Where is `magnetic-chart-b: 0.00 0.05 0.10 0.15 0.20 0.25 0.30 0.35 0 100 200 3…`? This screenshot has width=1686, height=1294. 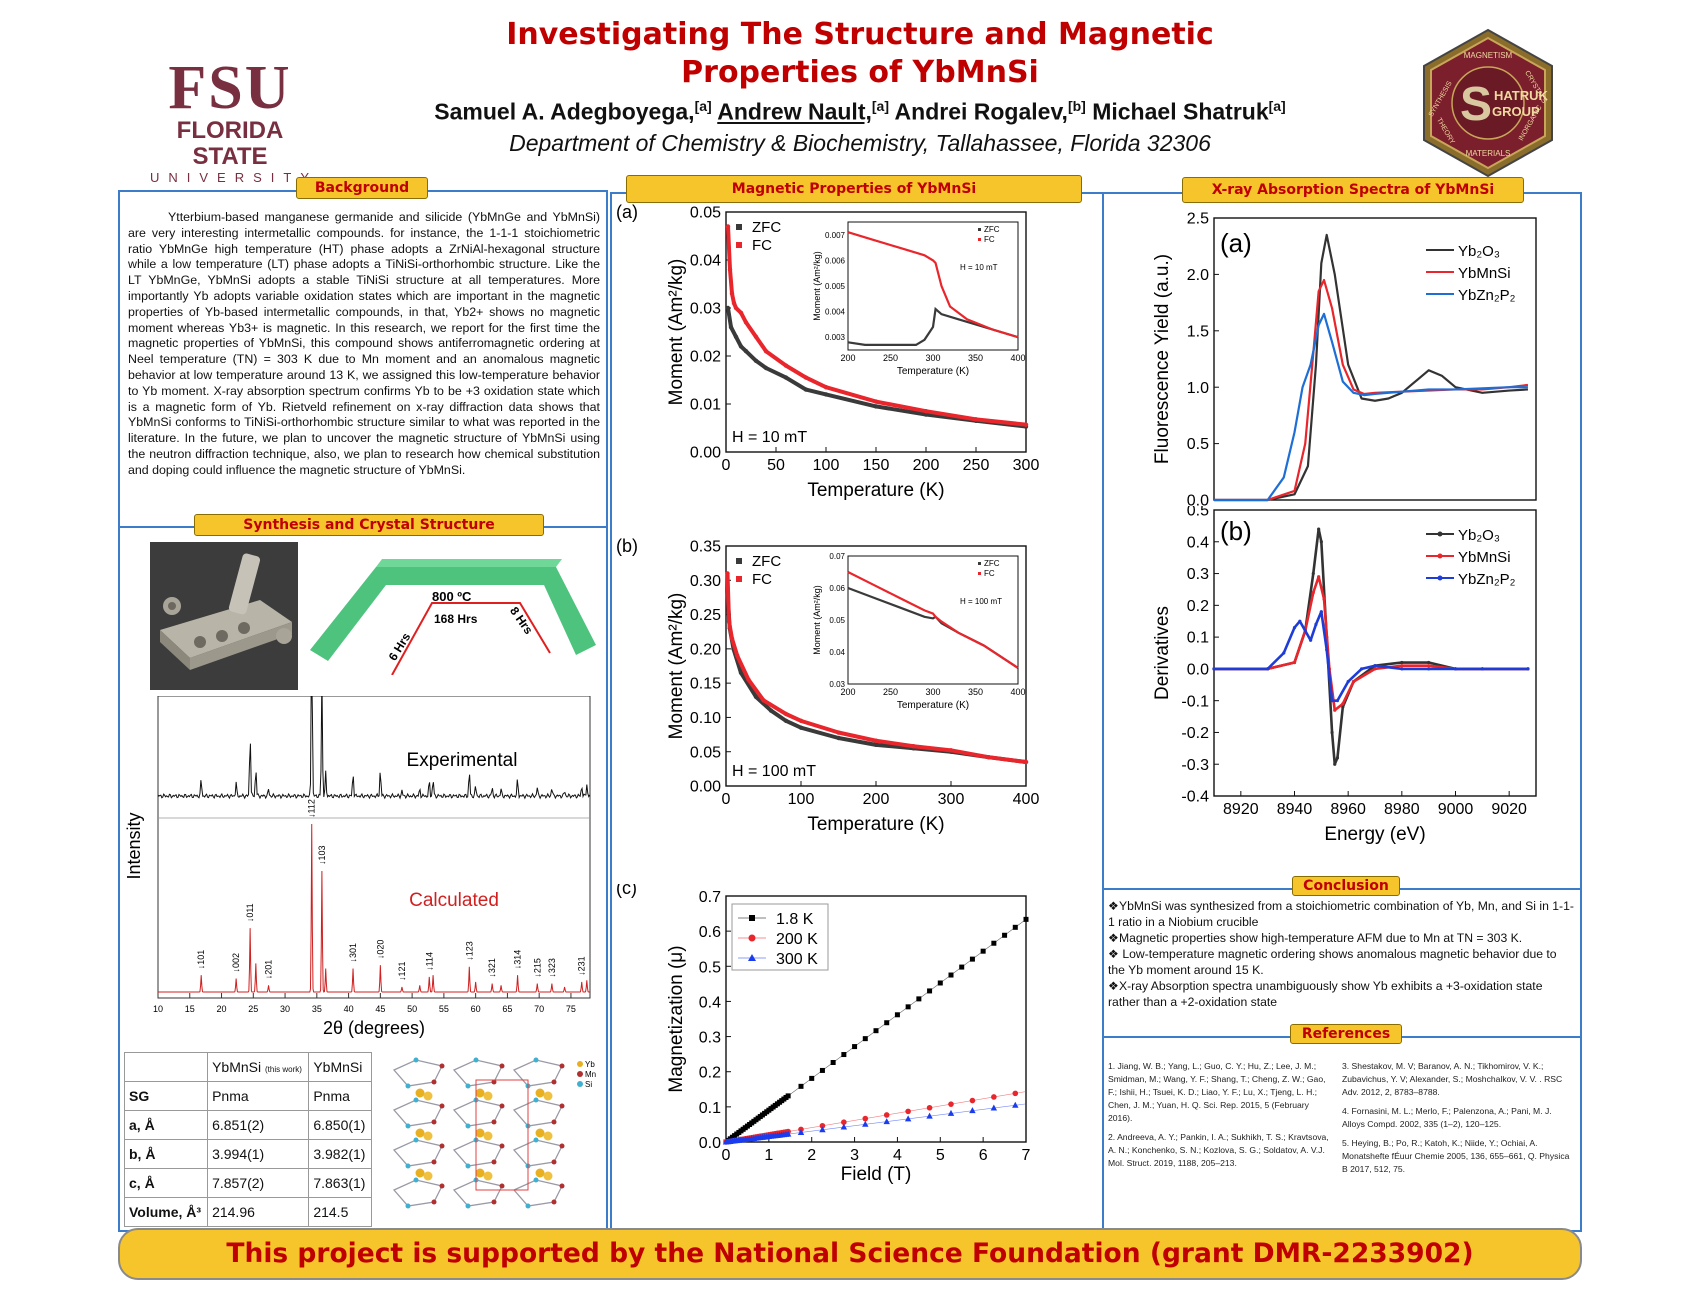
magnetic-chart-b: 0.00 0.05 0.10 0.15 0.20 0.25 0.30 0.35 0 100 200 3… is located at coordinates (827, 685).